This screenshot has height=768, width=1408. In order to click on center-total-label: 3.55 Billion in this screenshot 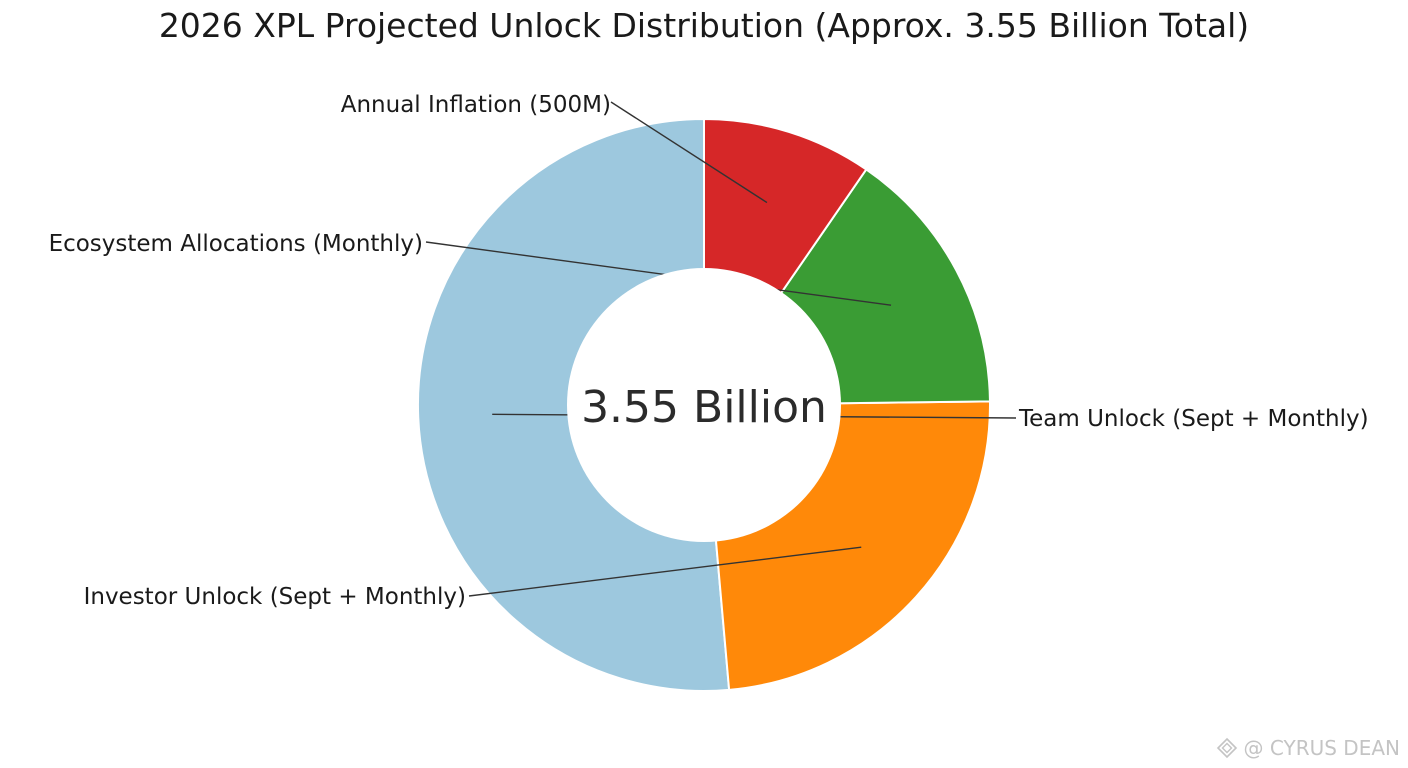, I will do `click(704, 407)`.